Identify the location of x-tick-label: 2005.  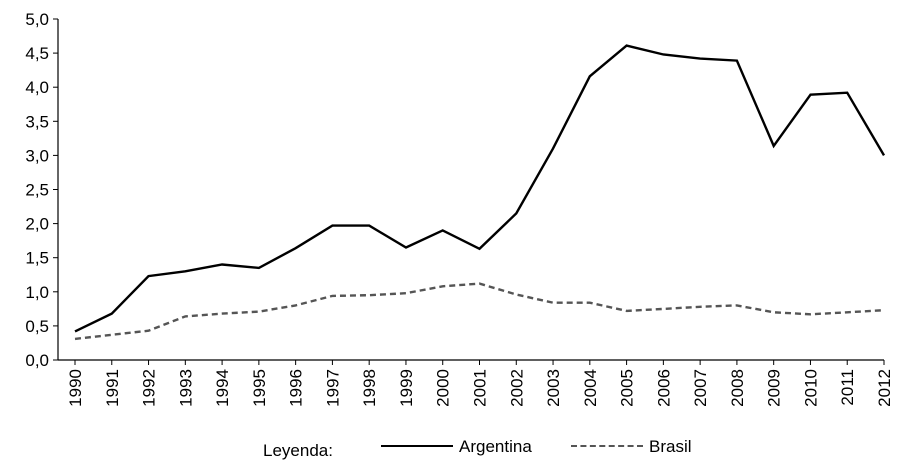
(627, 388).